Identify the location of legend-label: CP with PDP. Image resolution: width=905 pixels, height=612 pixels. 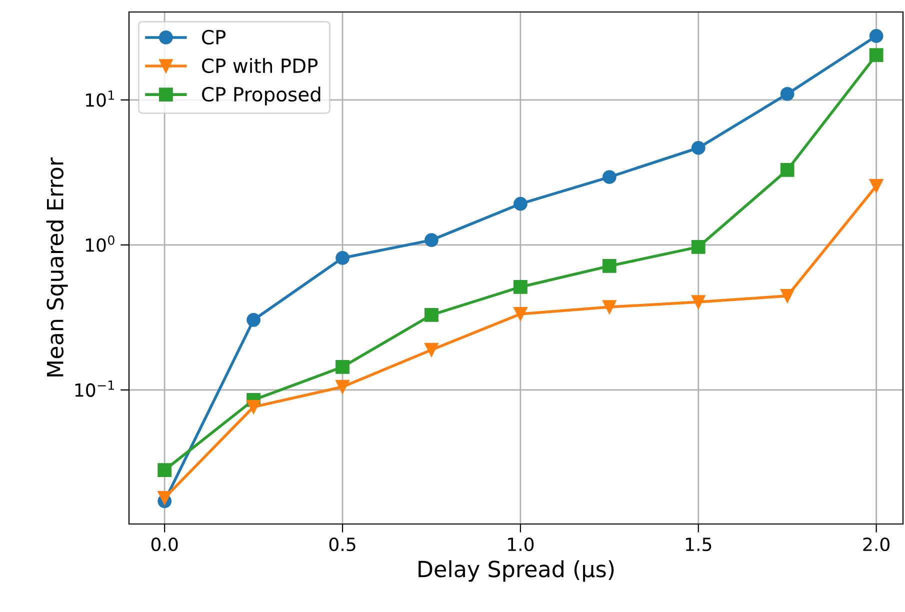
(260, 66).